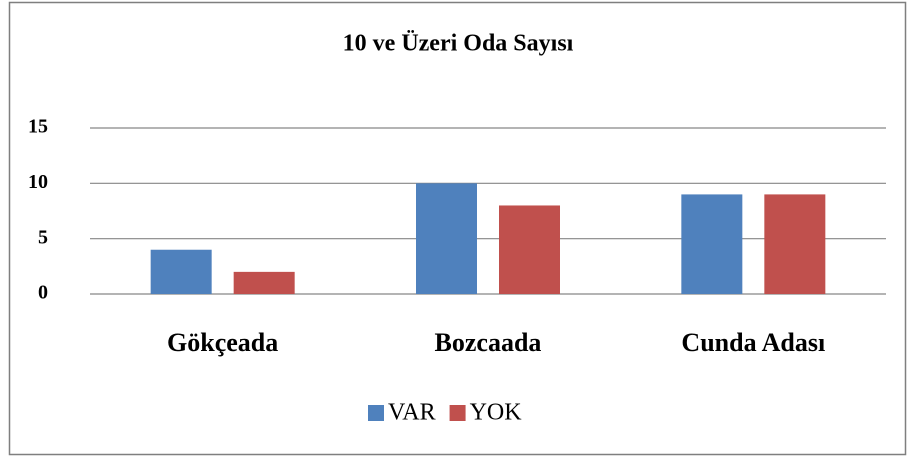  Describe the element at coordinates (488, 342) in the screenshot. I see `x-tick-label: Bozcaada` at that location.